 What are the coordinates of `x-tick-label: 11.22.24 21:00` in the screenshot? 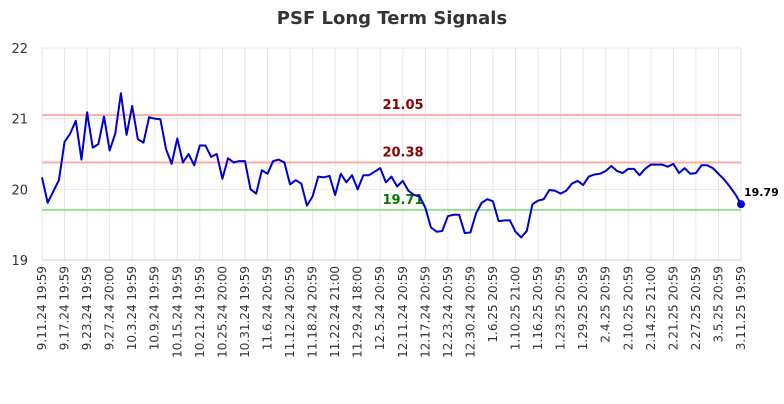 It's located at (335, 312).